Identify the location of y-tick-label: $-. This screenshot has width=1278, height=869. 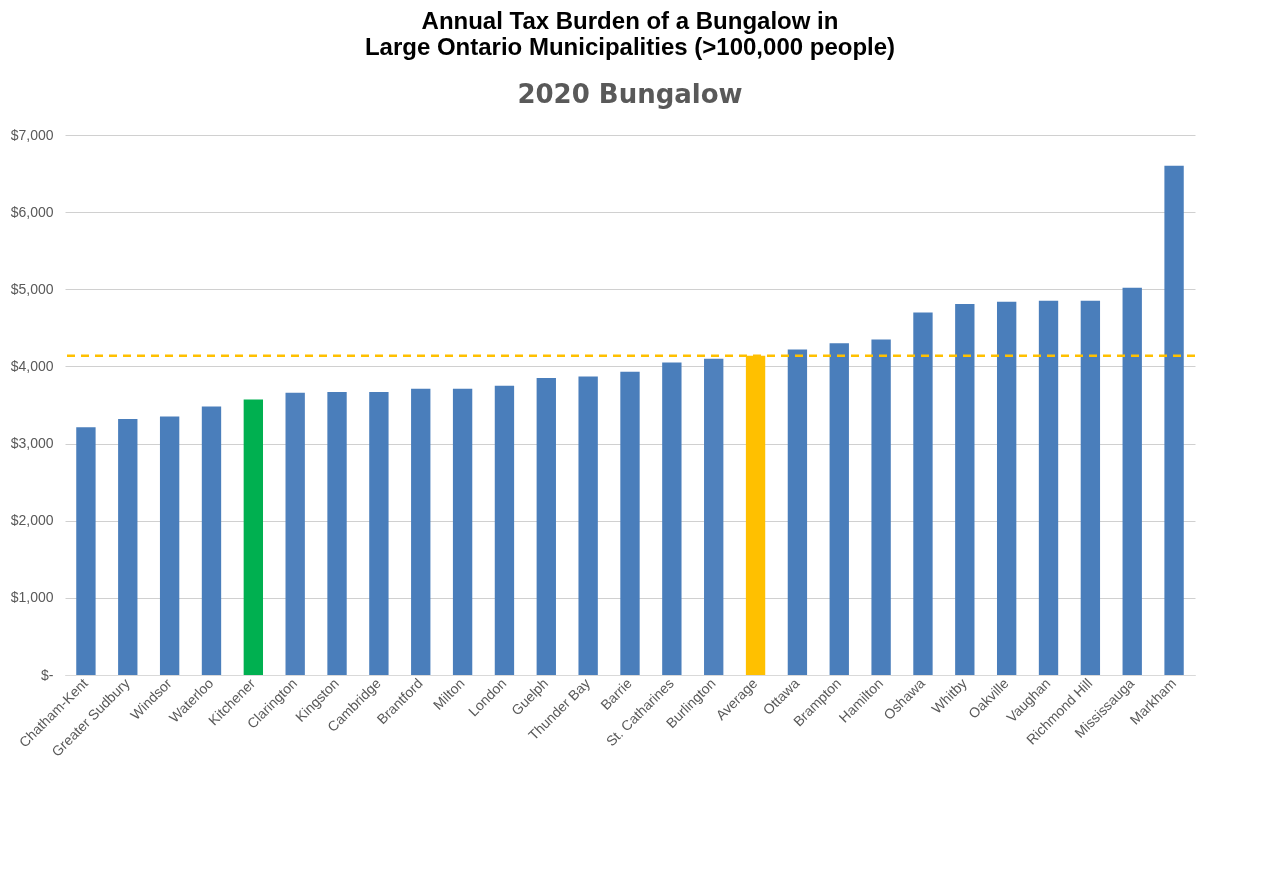
(47, 674).